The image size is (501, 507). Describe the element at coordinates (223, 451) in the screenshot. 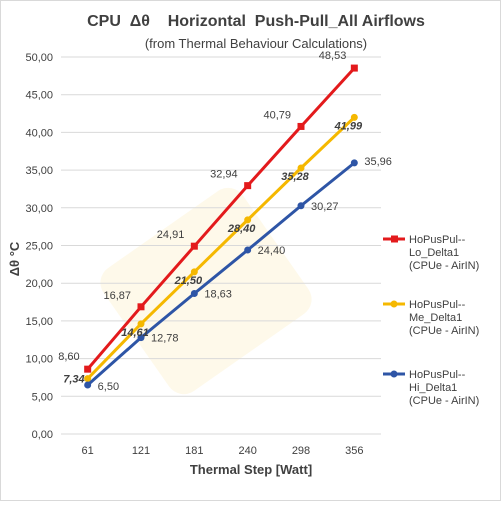

I see `x-tick-labels: 61 121 181 240 298 356` at that location.